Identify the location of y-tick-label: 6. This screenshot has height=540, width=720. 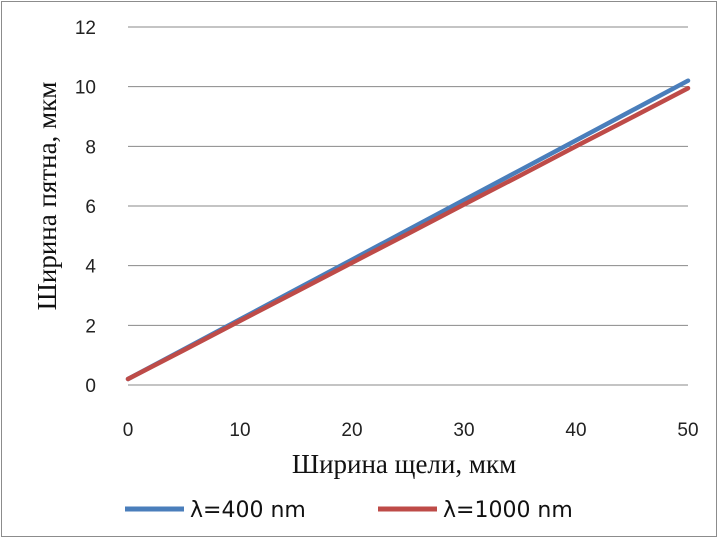
(90, 207).